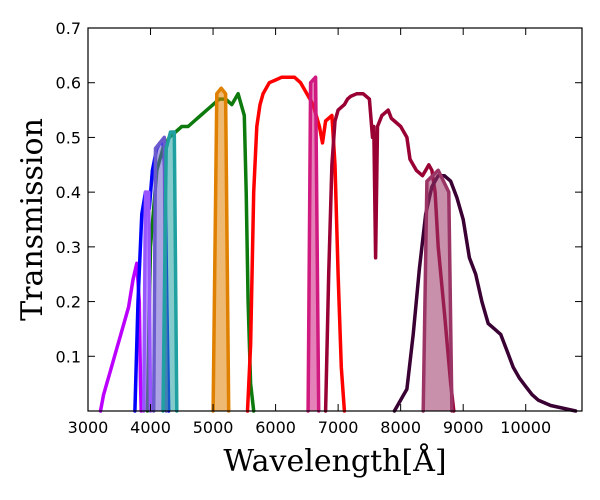  I want to click on x-tick-label: 3000, so click(88, 427).